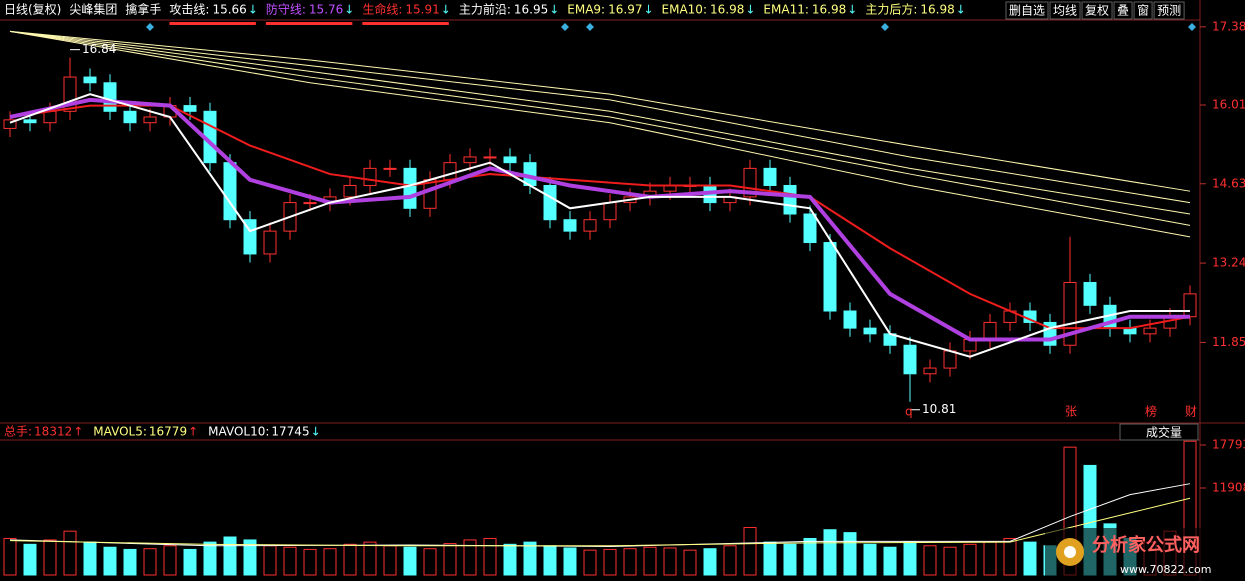 Image resolution: width=1245 pixels, height=581 pixels. Describe the element at coordinates (1165, 569) in the screenshot. I see `watermark-url: www.70822.com` at that location.